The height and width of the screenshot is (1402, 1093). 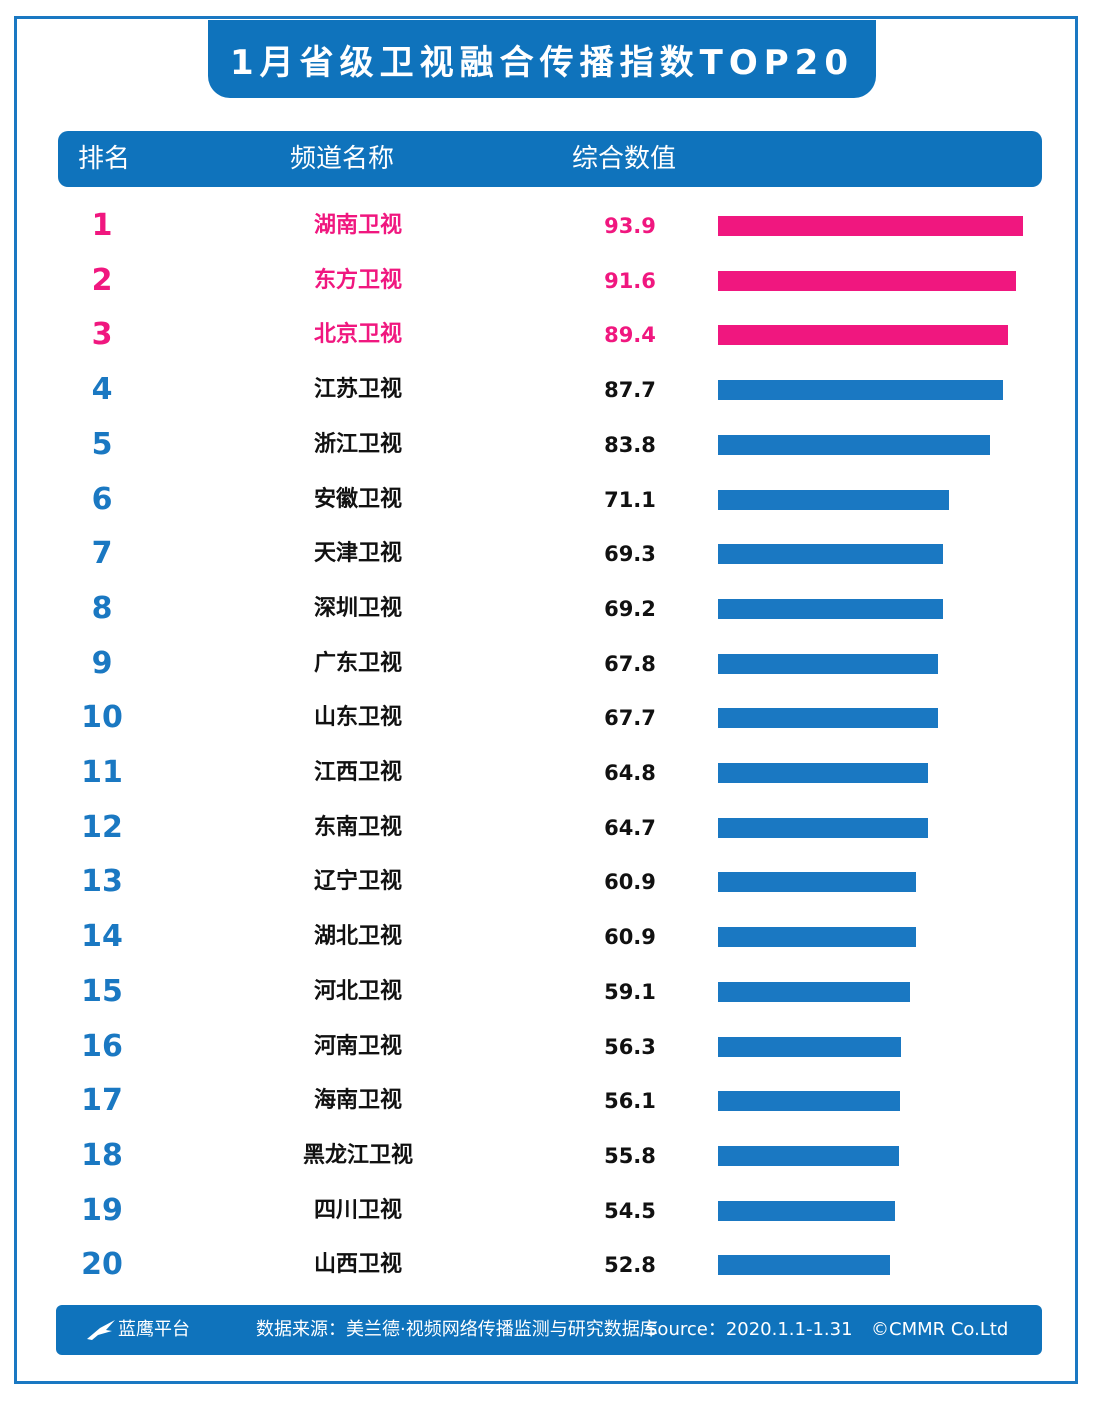 I want to click on header-value: 综合数值, so click(x=624, y=159).